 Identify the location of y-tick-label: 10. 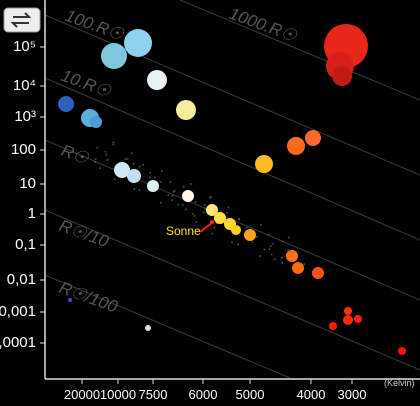
(27, 183).